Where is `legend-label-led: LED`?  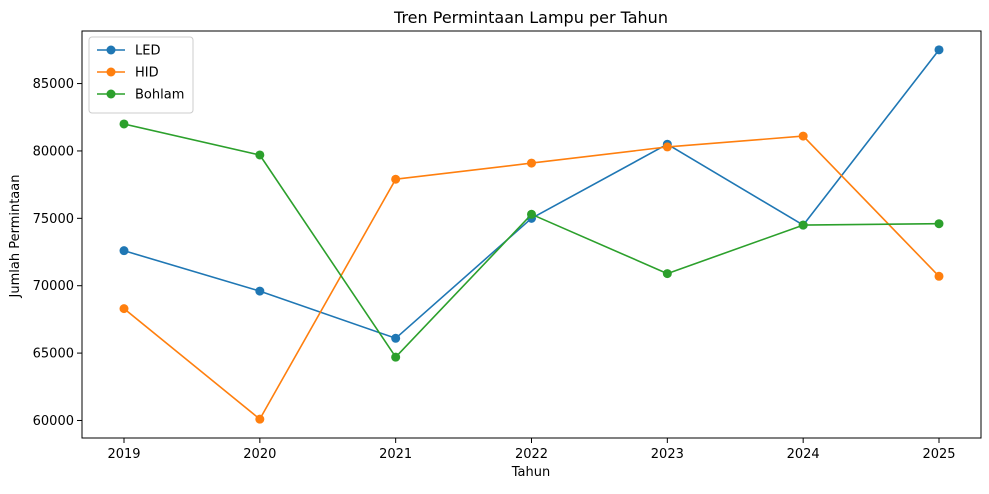 legend-label-led: LED is located at coordinates (147, 51).